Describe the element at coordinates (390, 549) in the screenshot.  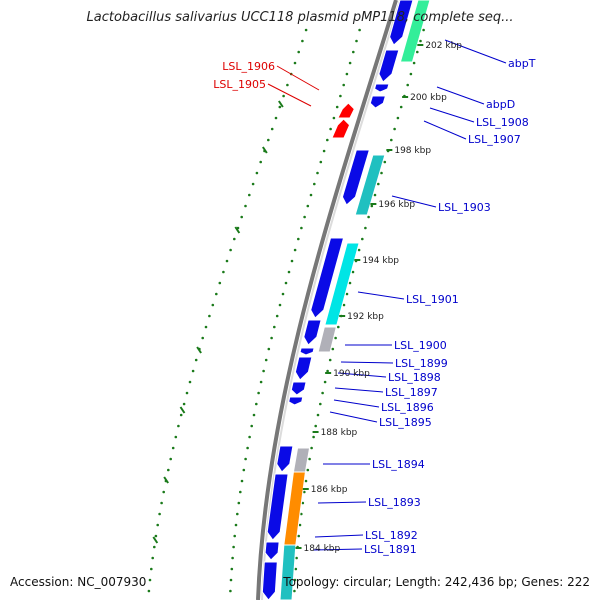
I see `gene-label: LSL_1891` at that location.